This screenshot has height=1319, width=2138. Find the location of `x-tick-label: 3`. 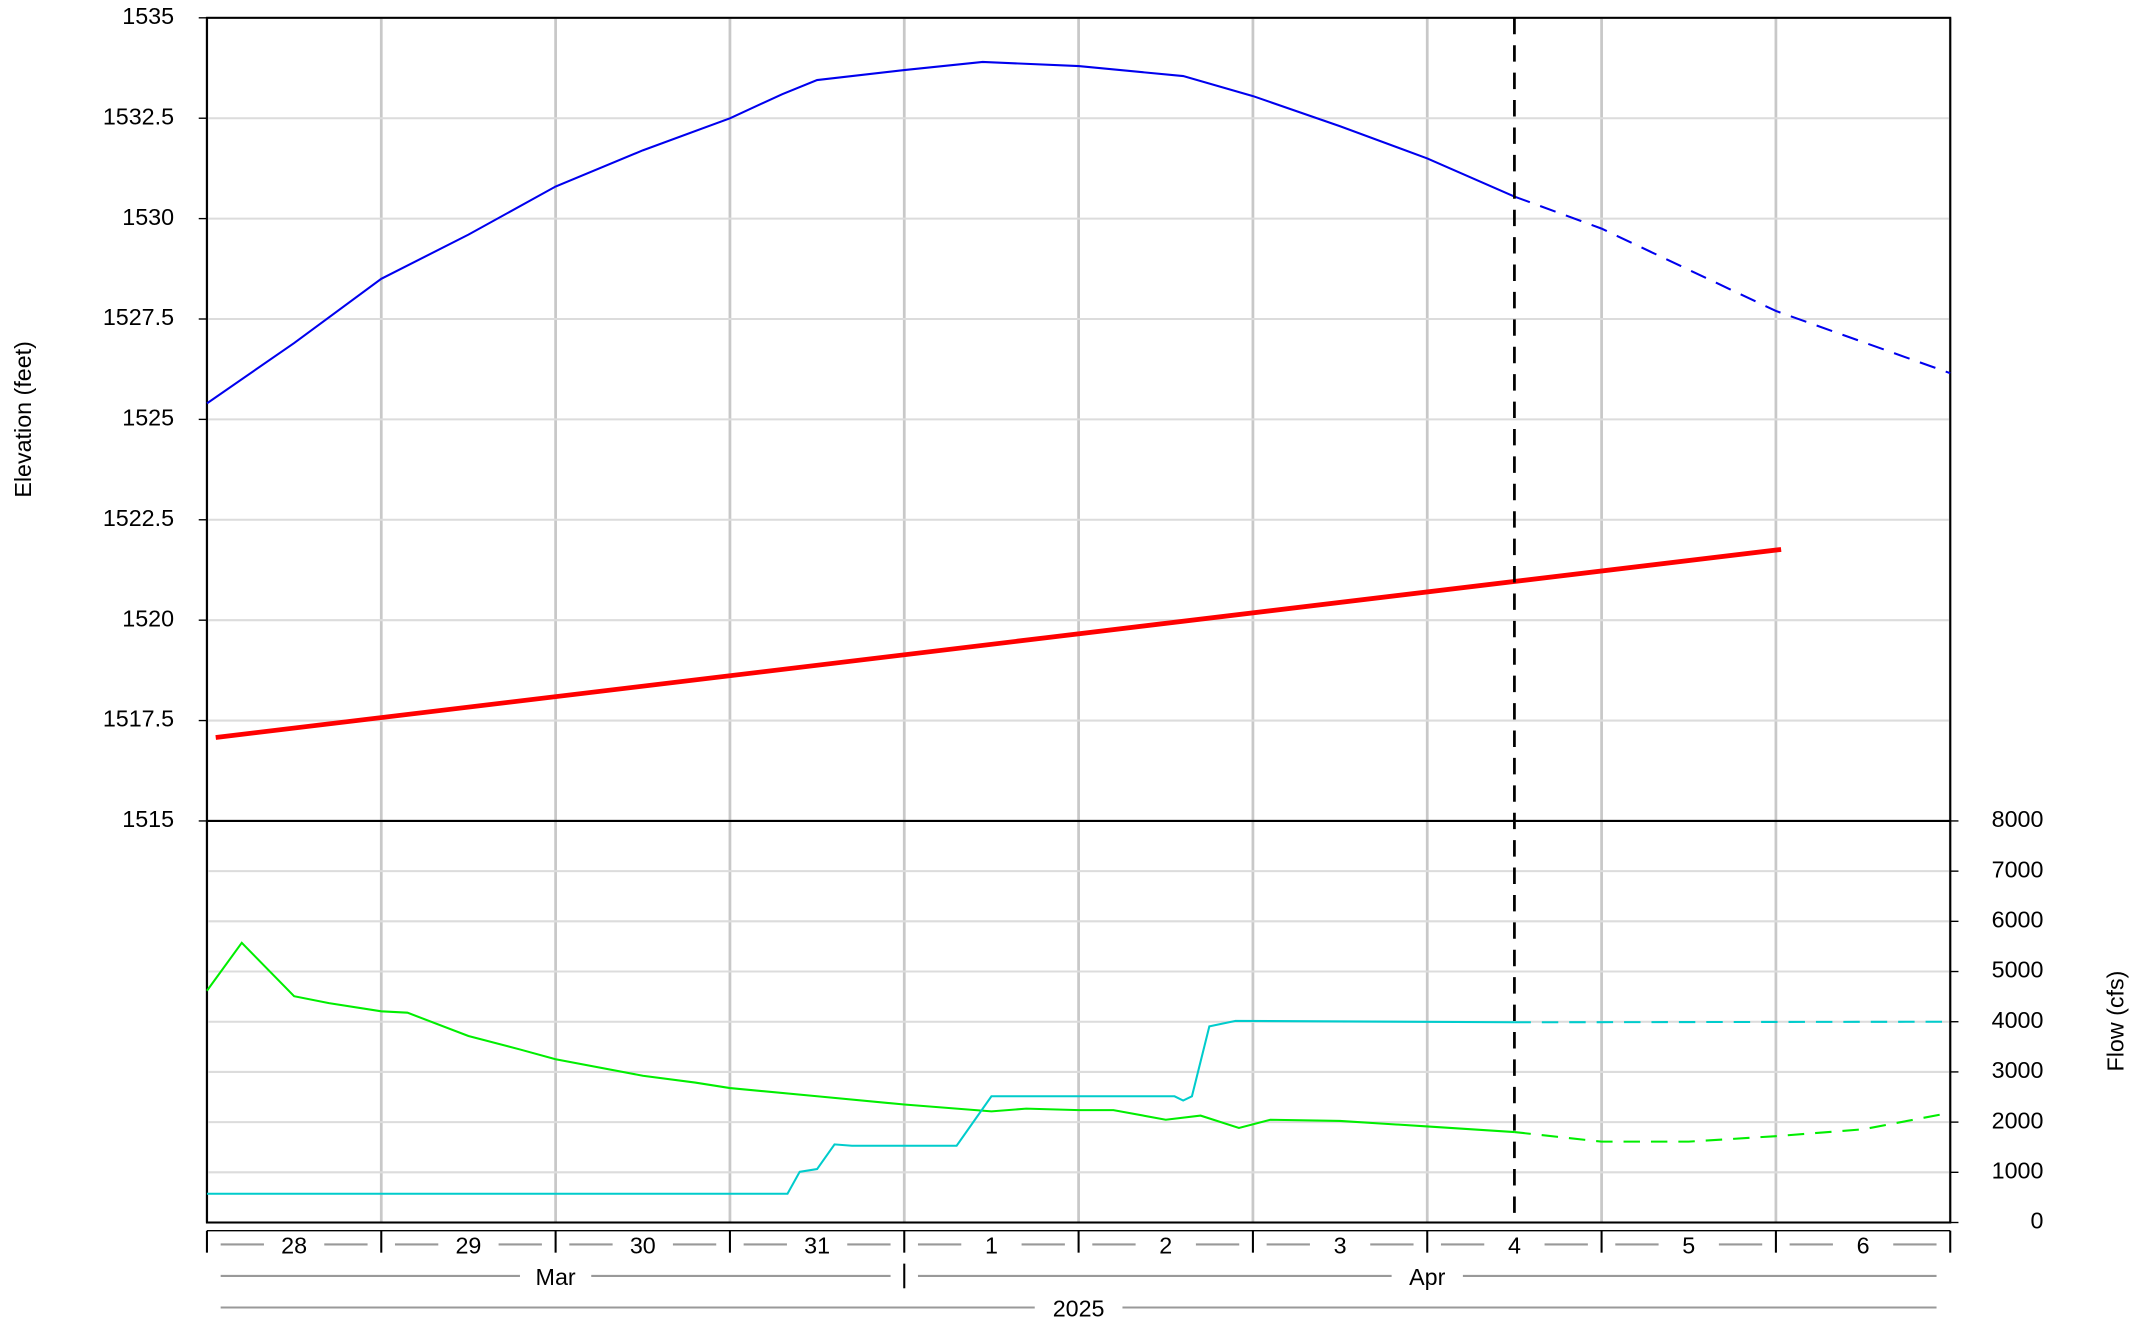

x-tick-label: 3 is located at coordinates (1340, 1245).